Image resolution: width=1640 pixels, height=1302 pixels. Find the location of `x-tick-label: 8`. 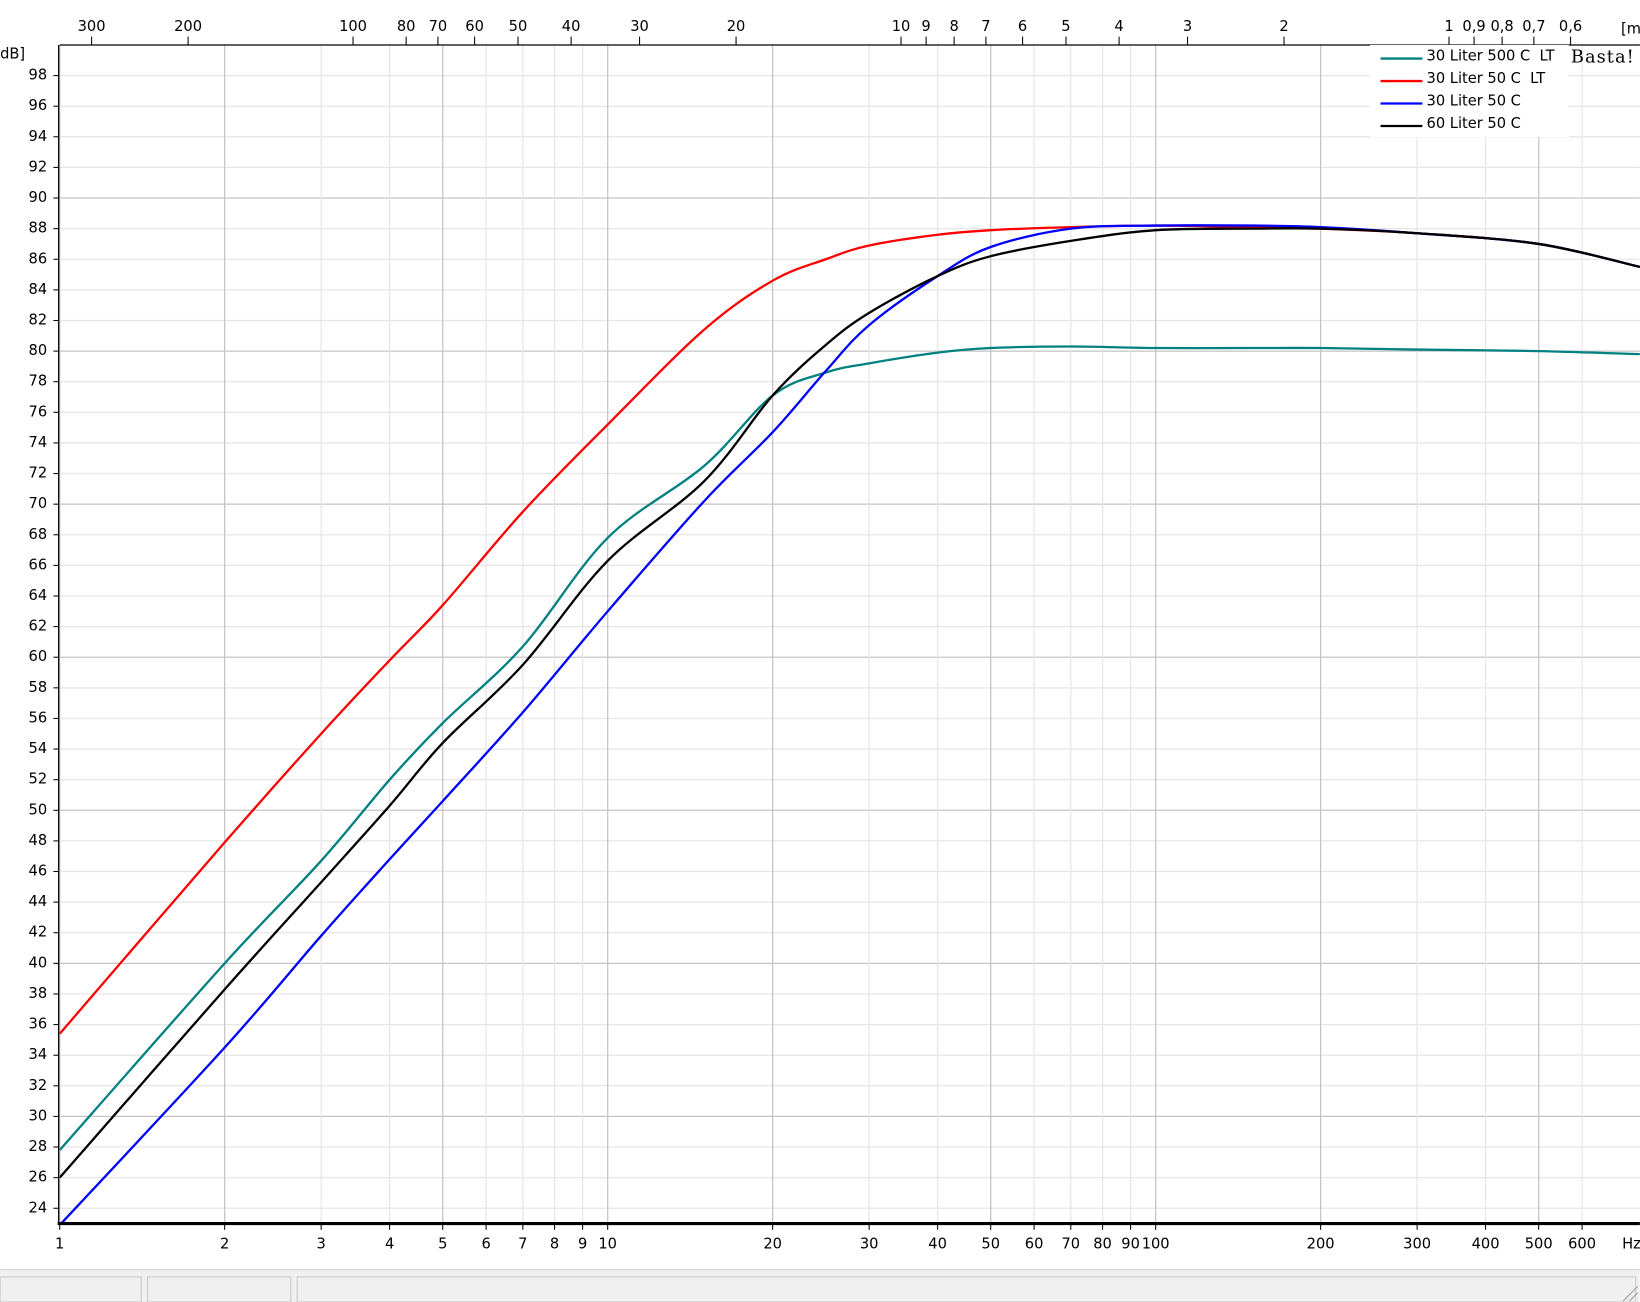

x-tick-label: 8 is located at coordinates (554, 1243).